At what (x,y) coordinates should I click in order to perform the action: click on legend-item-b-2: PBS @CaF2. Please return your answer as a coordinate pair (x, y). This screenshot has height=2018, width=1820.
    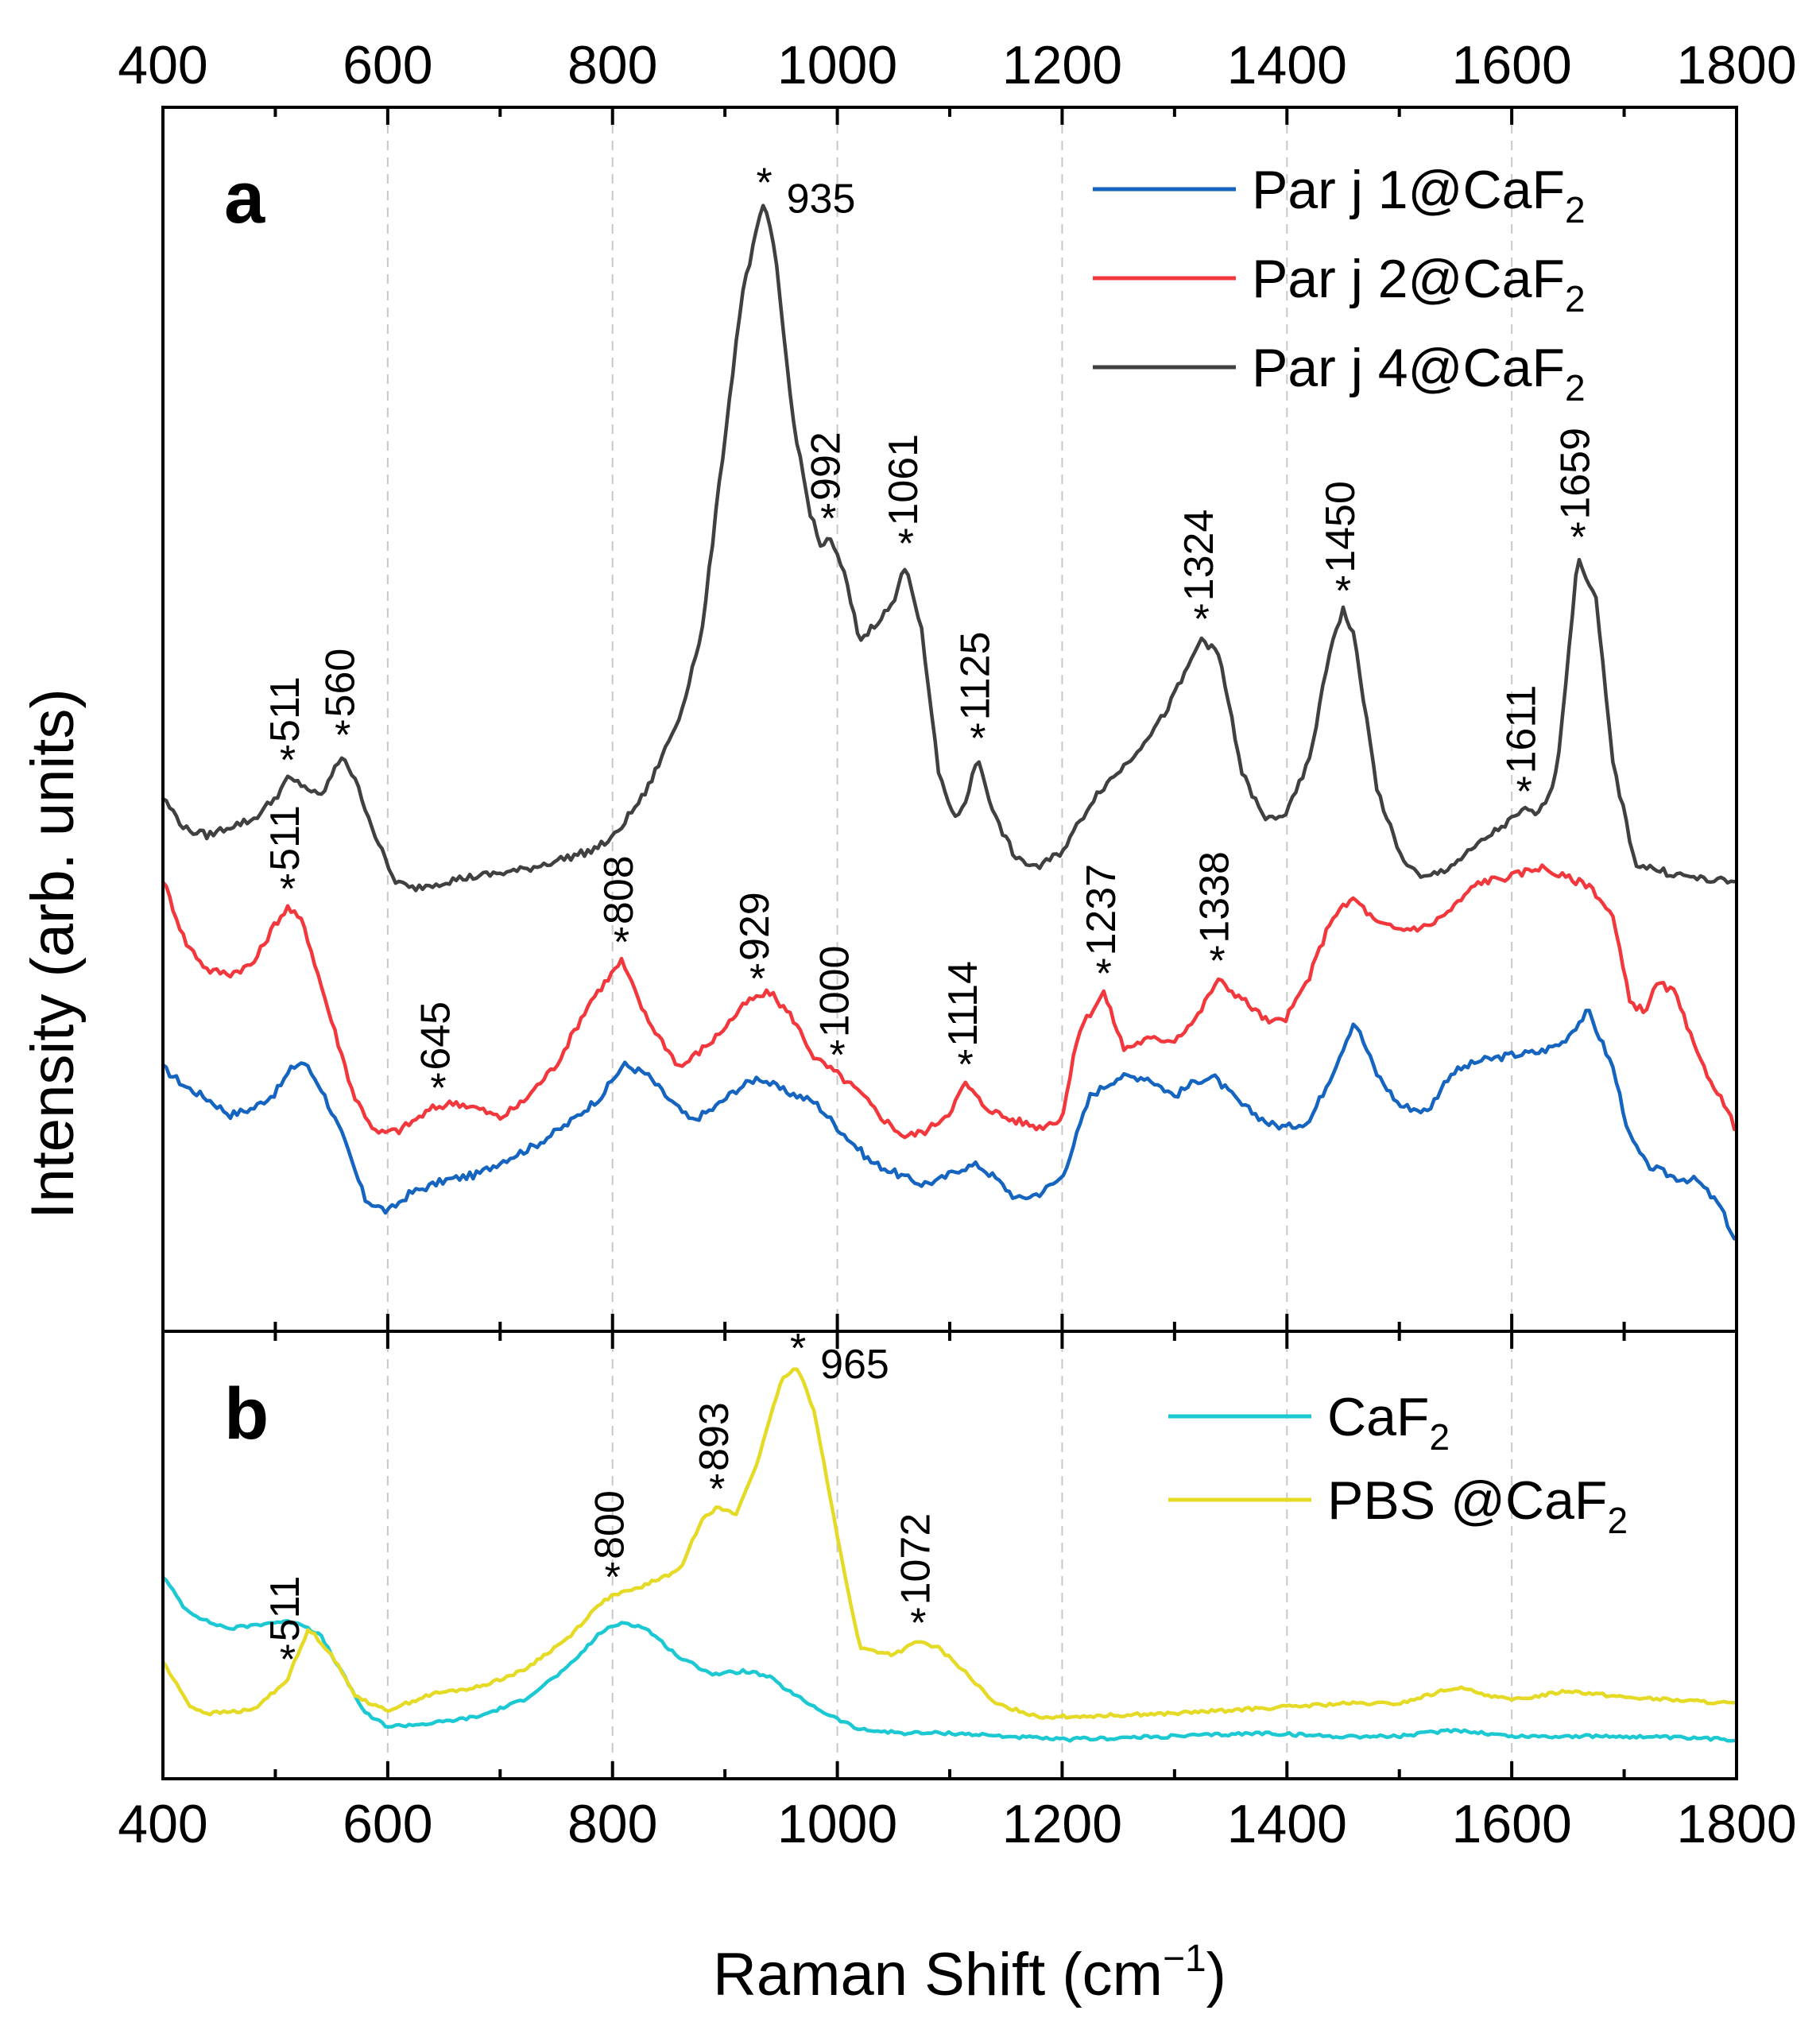
    Looking at the image, I should click on (1398, 1505).